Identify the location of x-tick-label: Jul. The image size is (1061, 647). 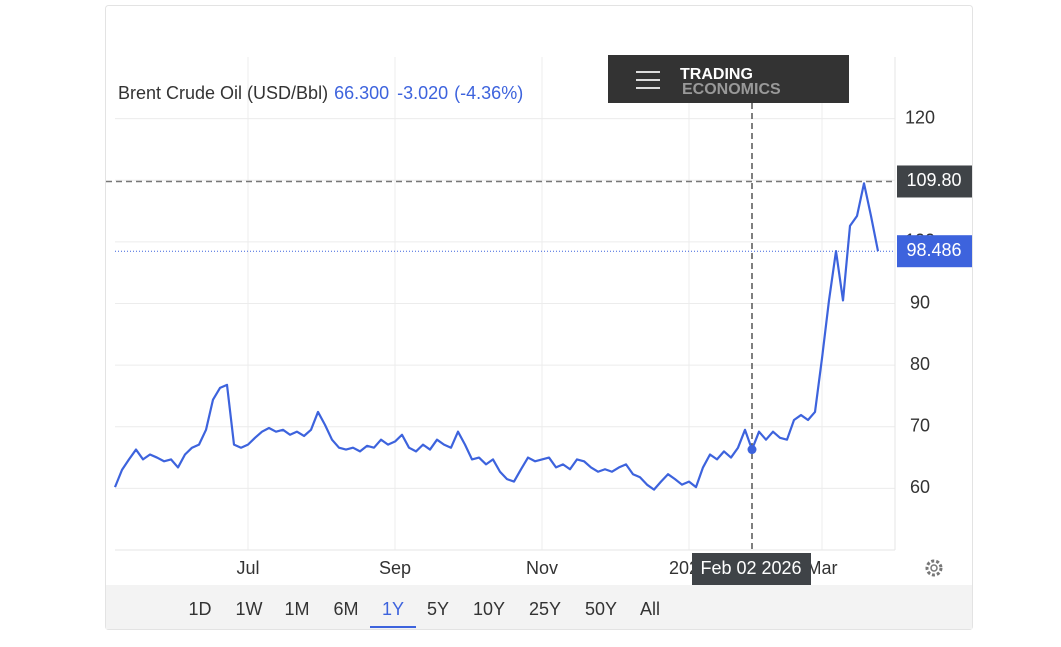
(247, 568).